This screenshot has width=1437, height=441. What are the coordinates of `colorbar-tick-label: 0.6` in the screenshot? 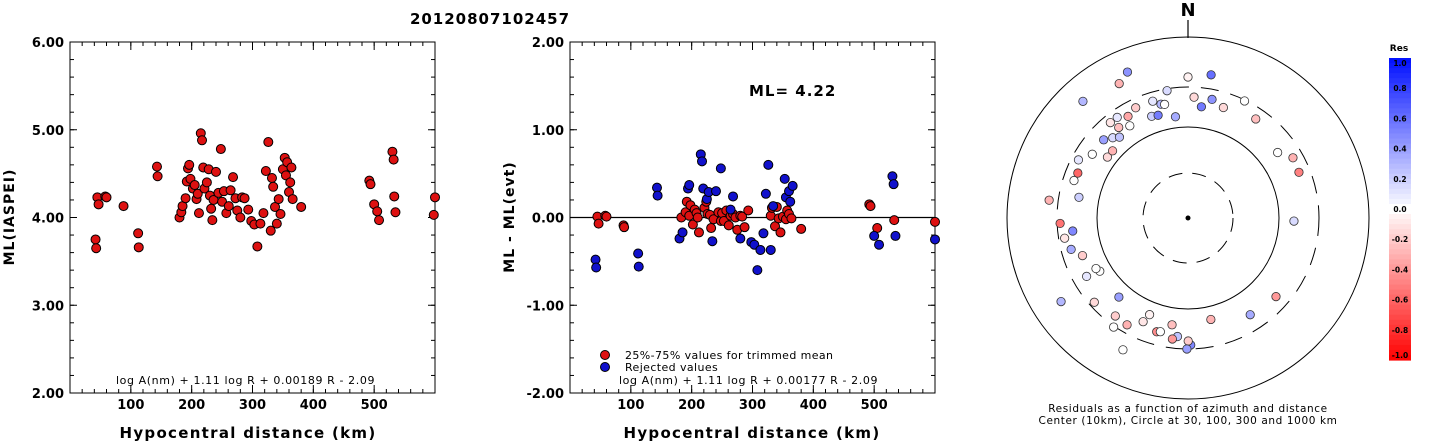 It's located at (1399, 118).